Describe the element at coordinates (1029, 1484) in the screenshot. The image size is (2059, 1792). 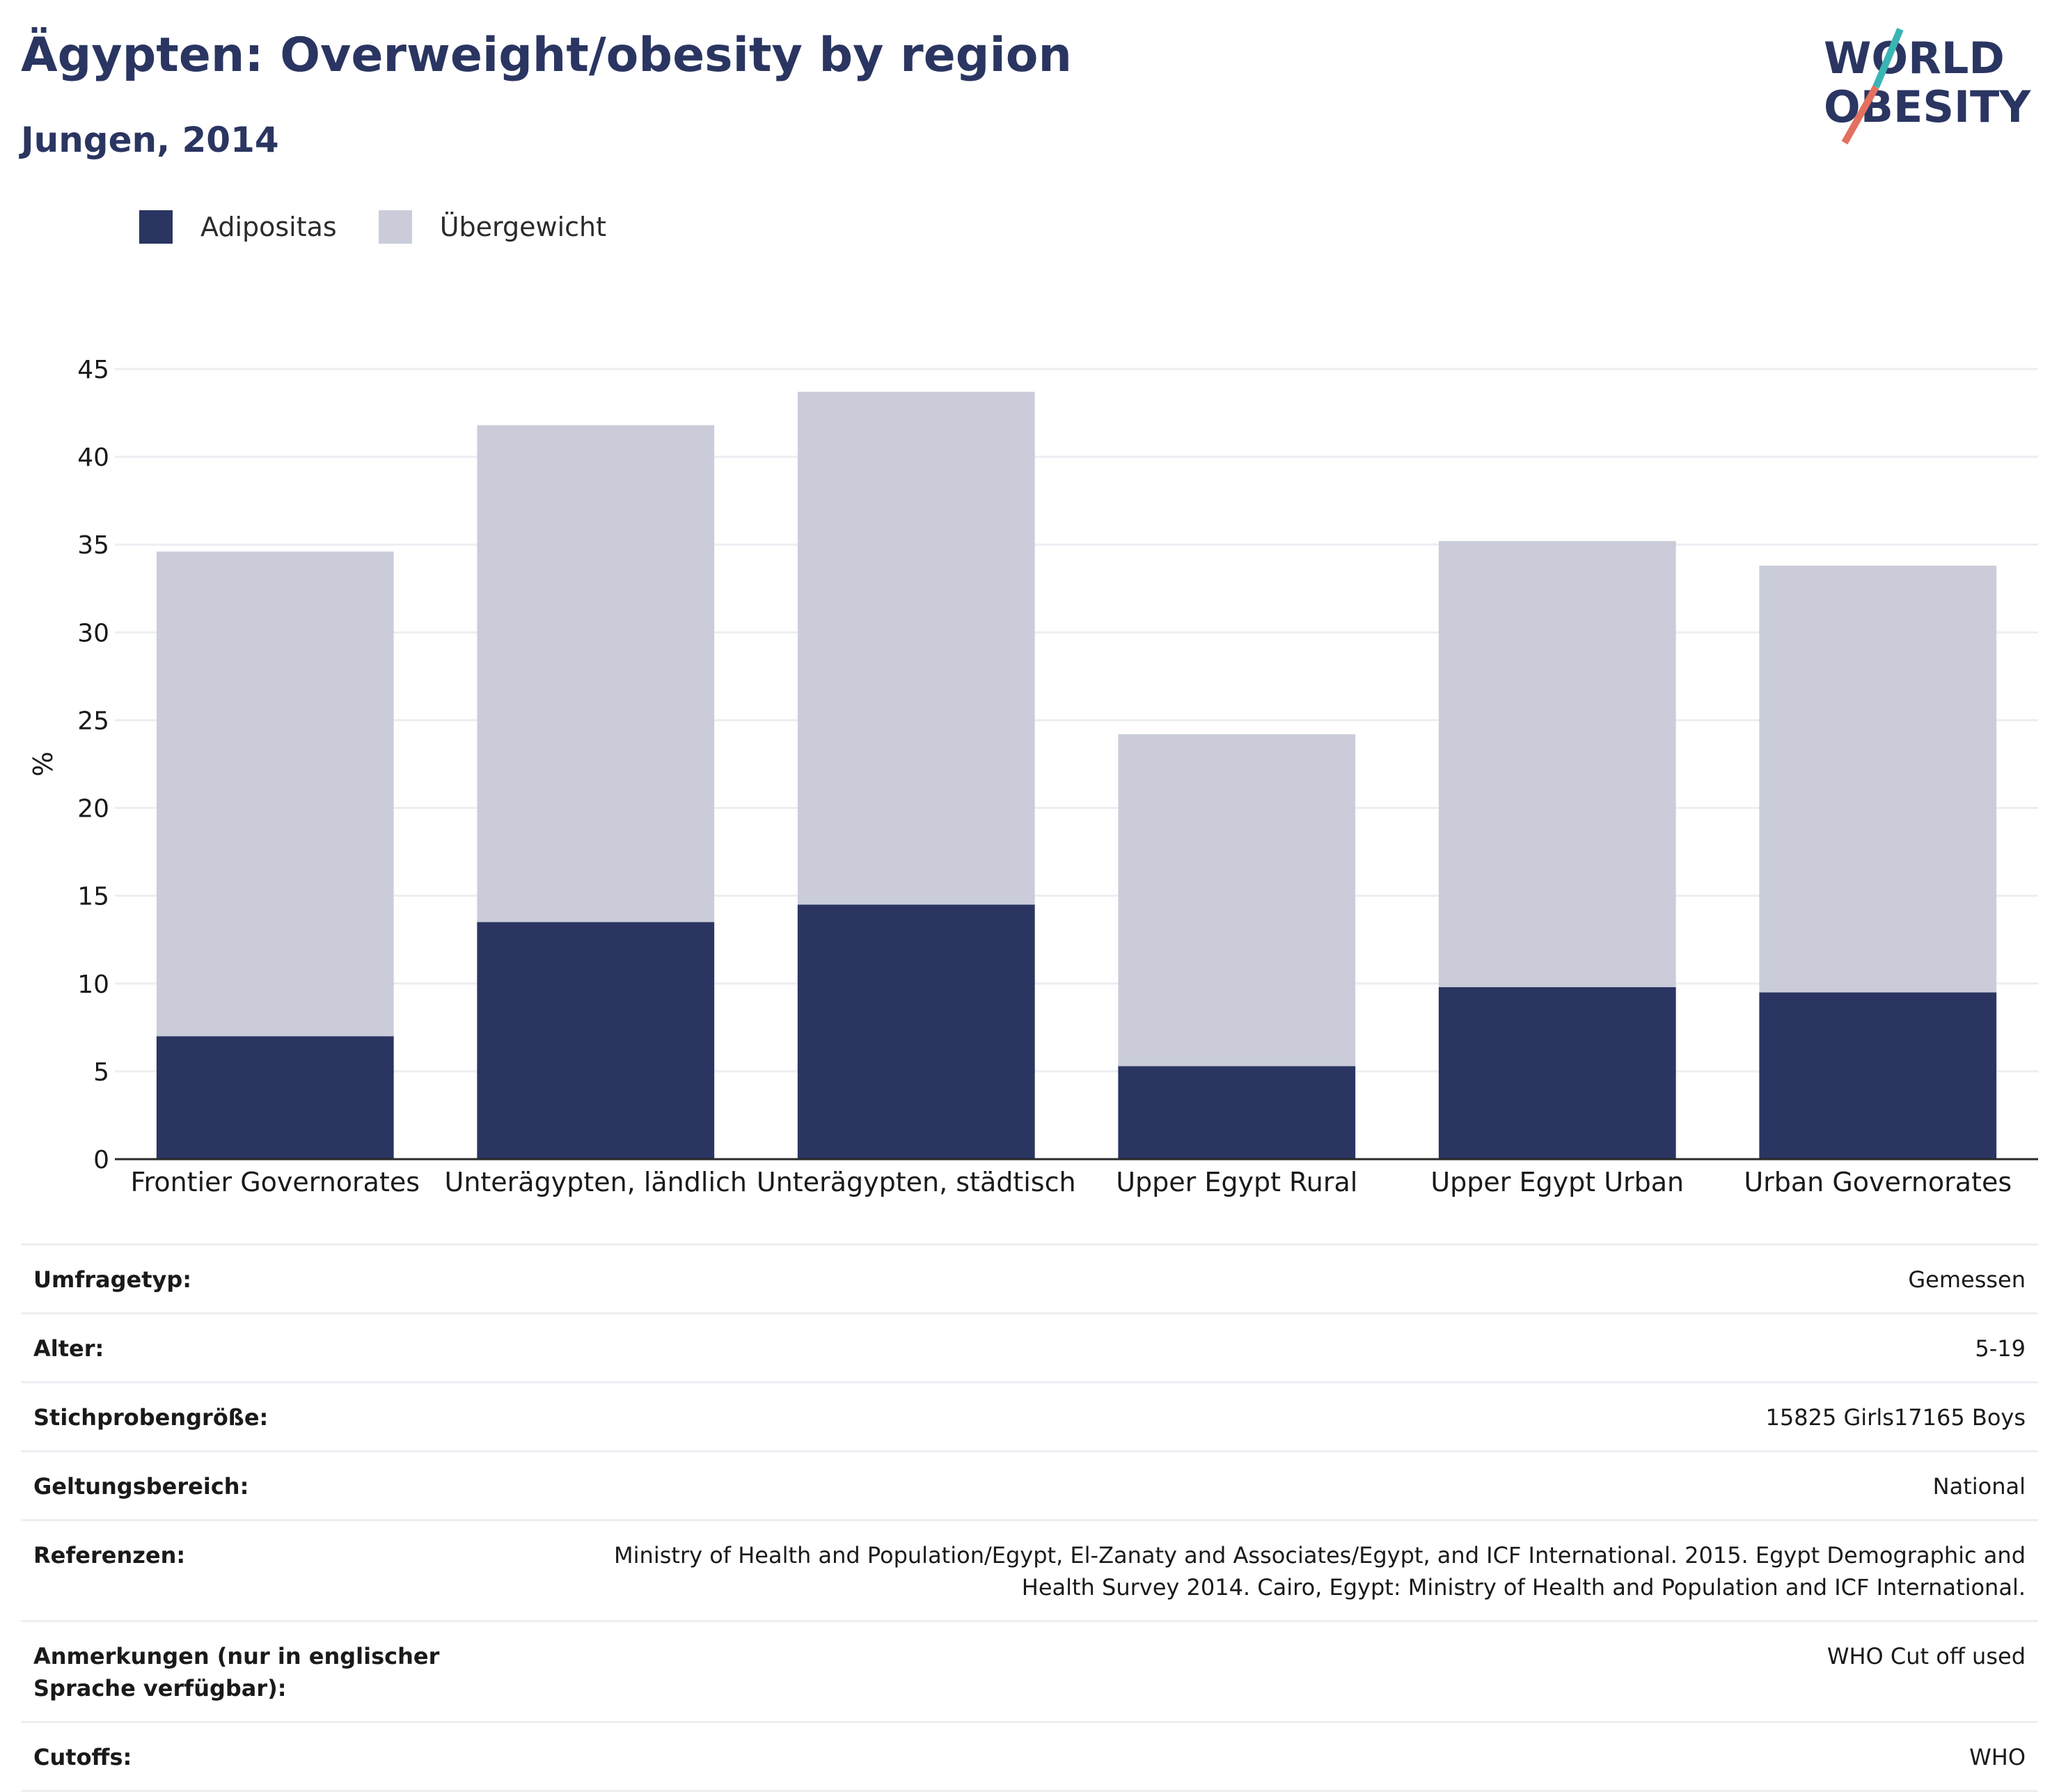
I see `info-row: Geltungsbereich: National` at that location.